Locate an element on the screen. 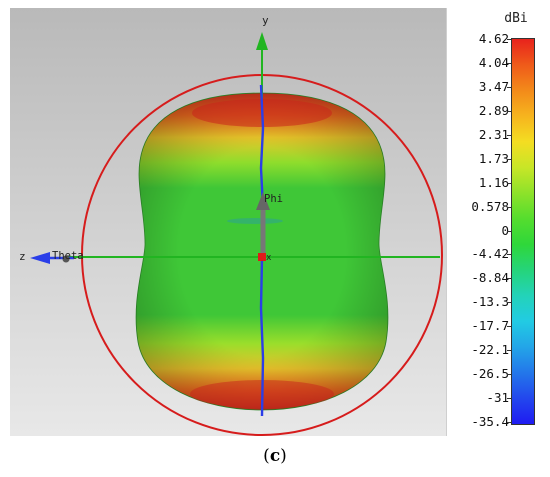  z-axis-label: z is located at coordinates (22, 256).